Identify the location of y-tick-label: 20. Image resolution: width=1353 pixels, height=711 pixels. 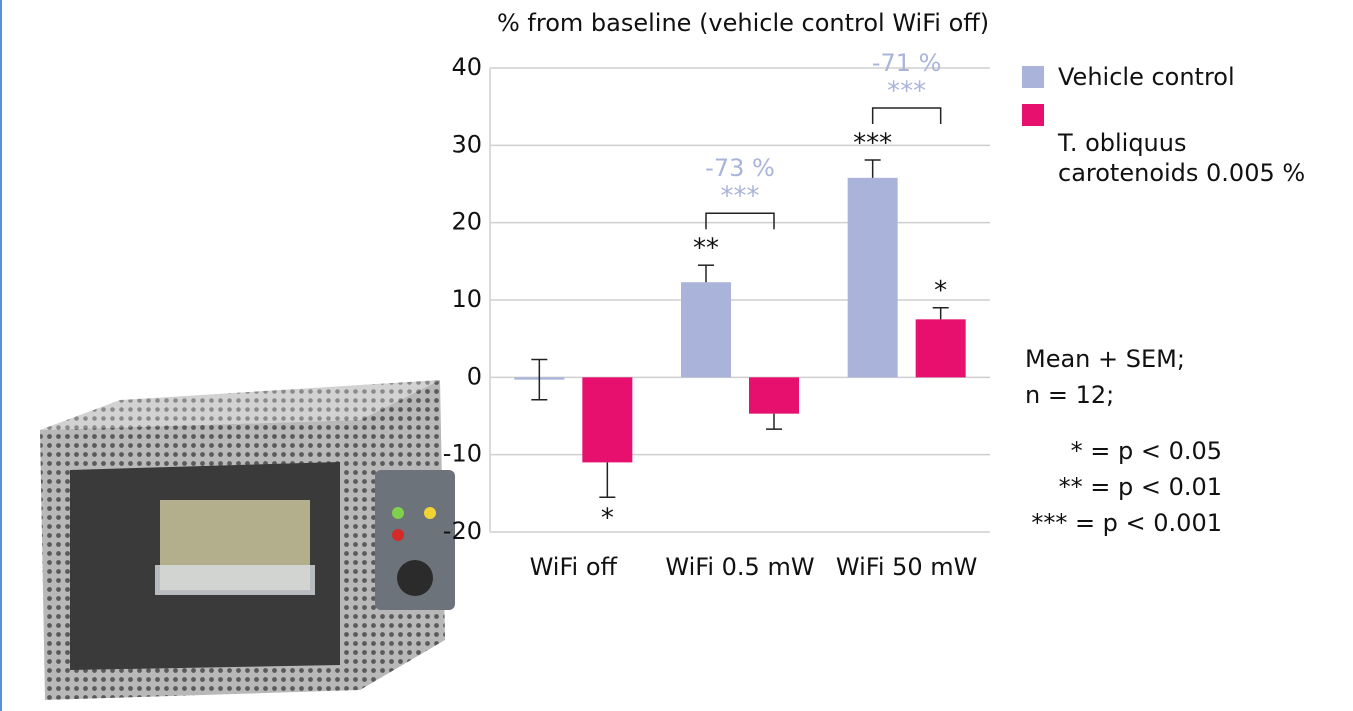
(466, 222).